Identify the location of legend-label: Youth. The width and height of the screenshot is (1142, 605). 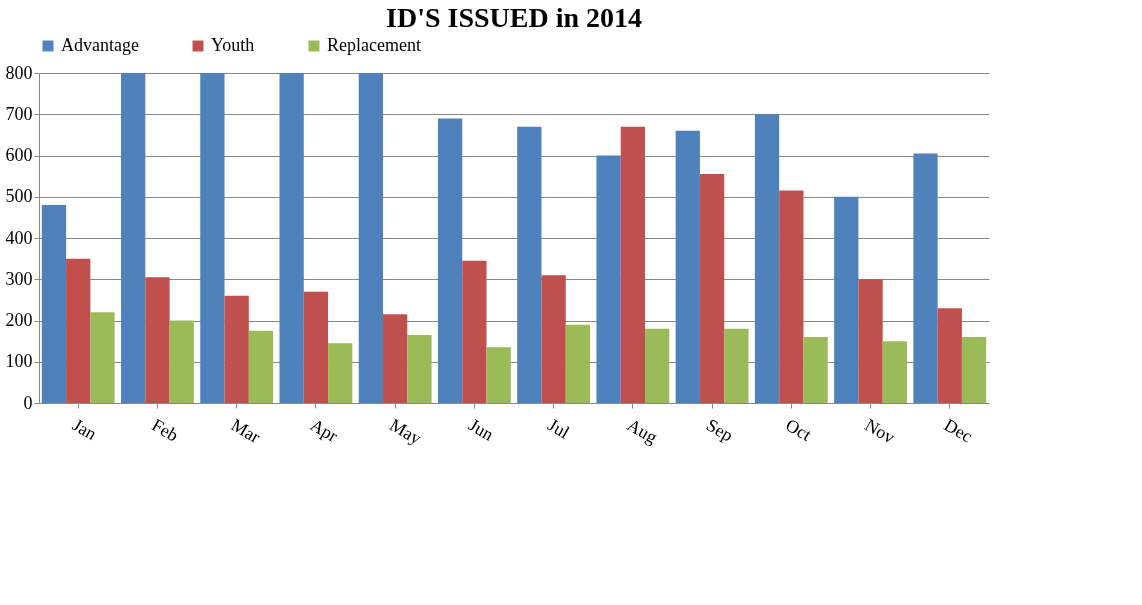
(233, 45).